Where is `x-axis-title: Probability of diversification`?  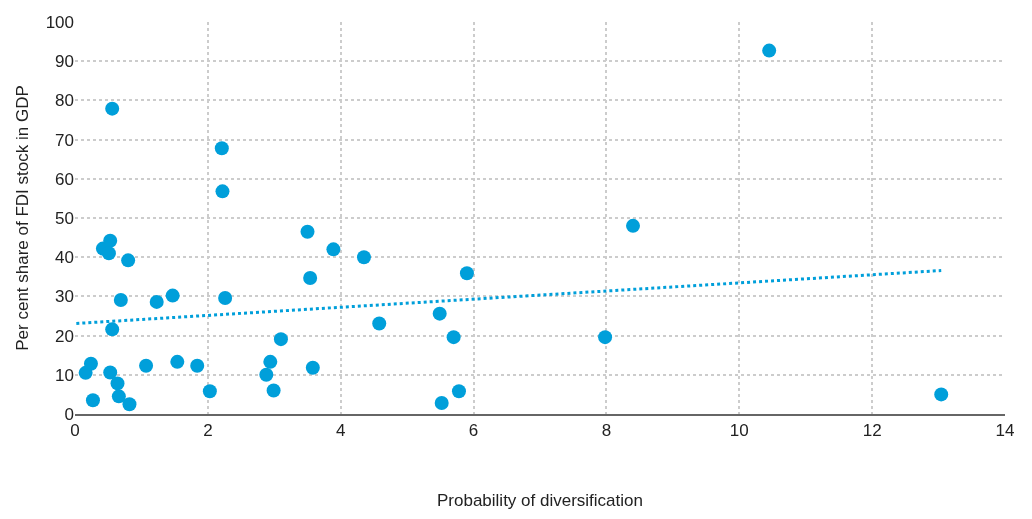
x-axis-title: Probability of diversification is located at coordinates (540, 501).